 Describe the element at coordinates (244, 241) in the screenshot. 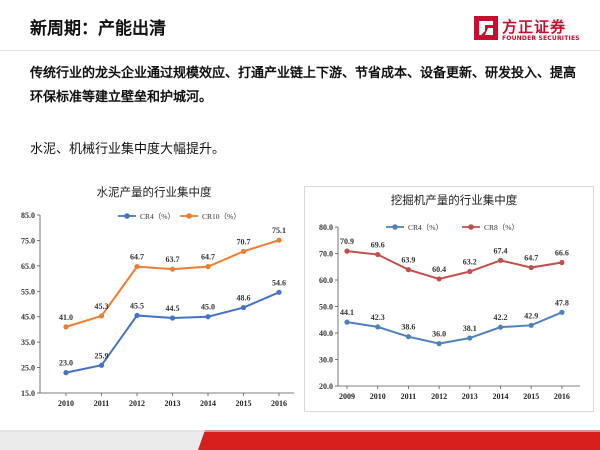

I see `data-label: 70.7` at that location.